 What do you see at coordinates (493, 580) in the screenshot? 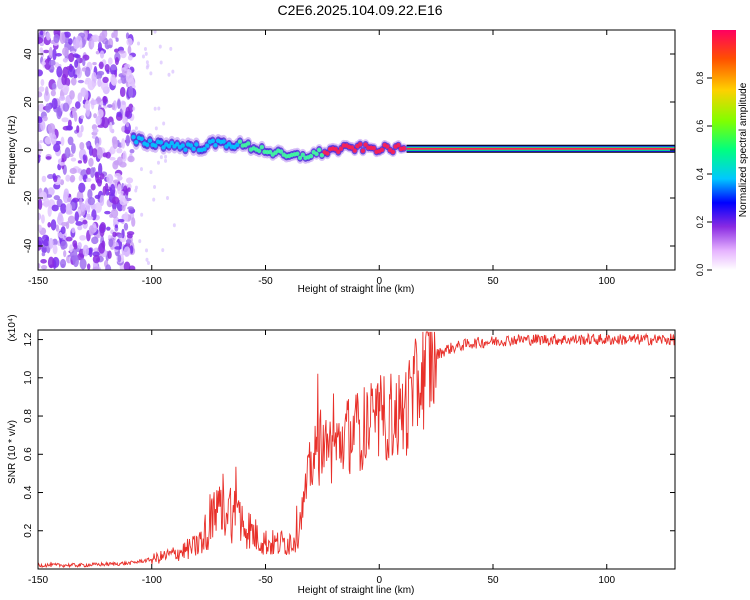
I see `snr-xtick-label: 50` at bounding box center [493, 580].